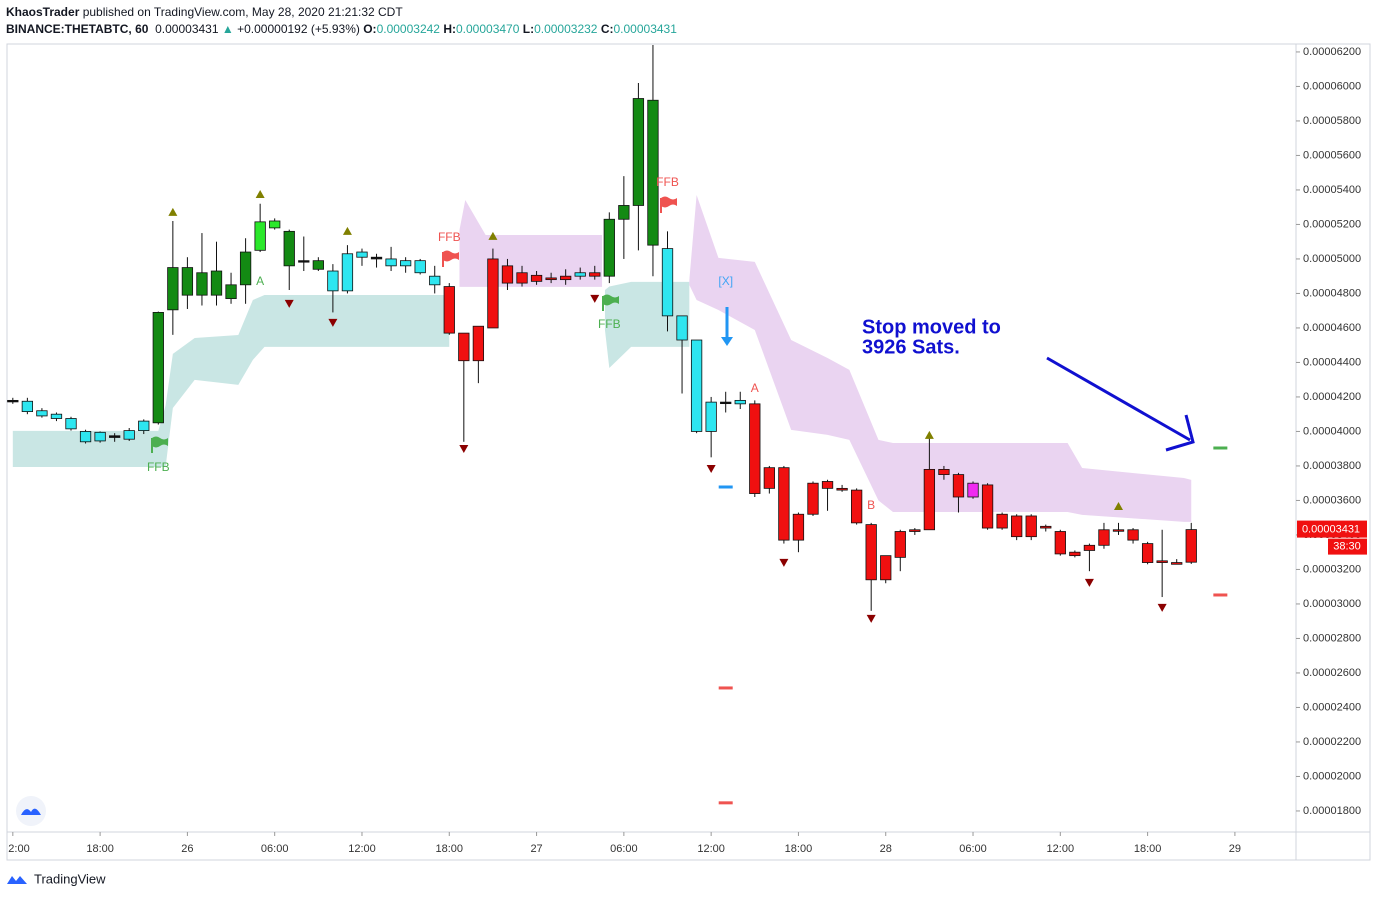  I want to click on last: 0.00003431, so click(187, 29).